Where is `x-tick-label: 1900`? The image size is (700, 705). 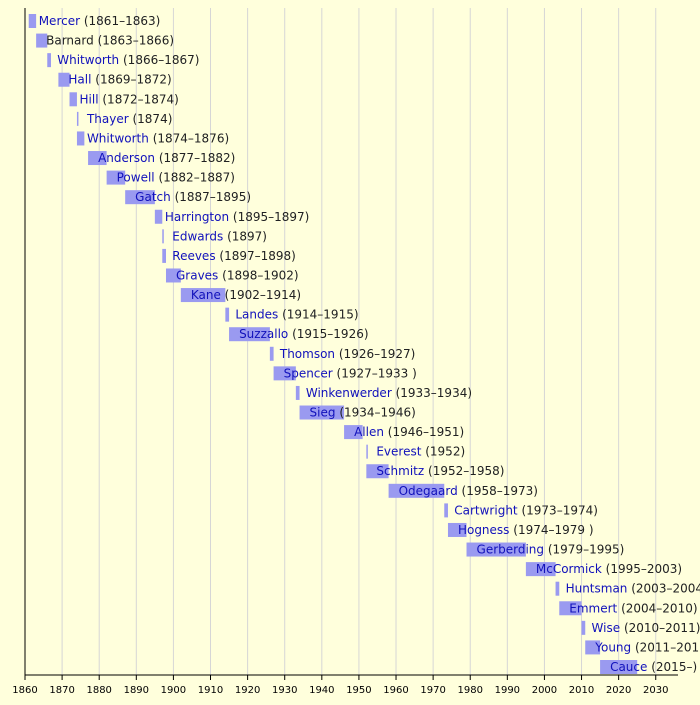
x-tick-label: 1900 is located at coordinates (173, 690).